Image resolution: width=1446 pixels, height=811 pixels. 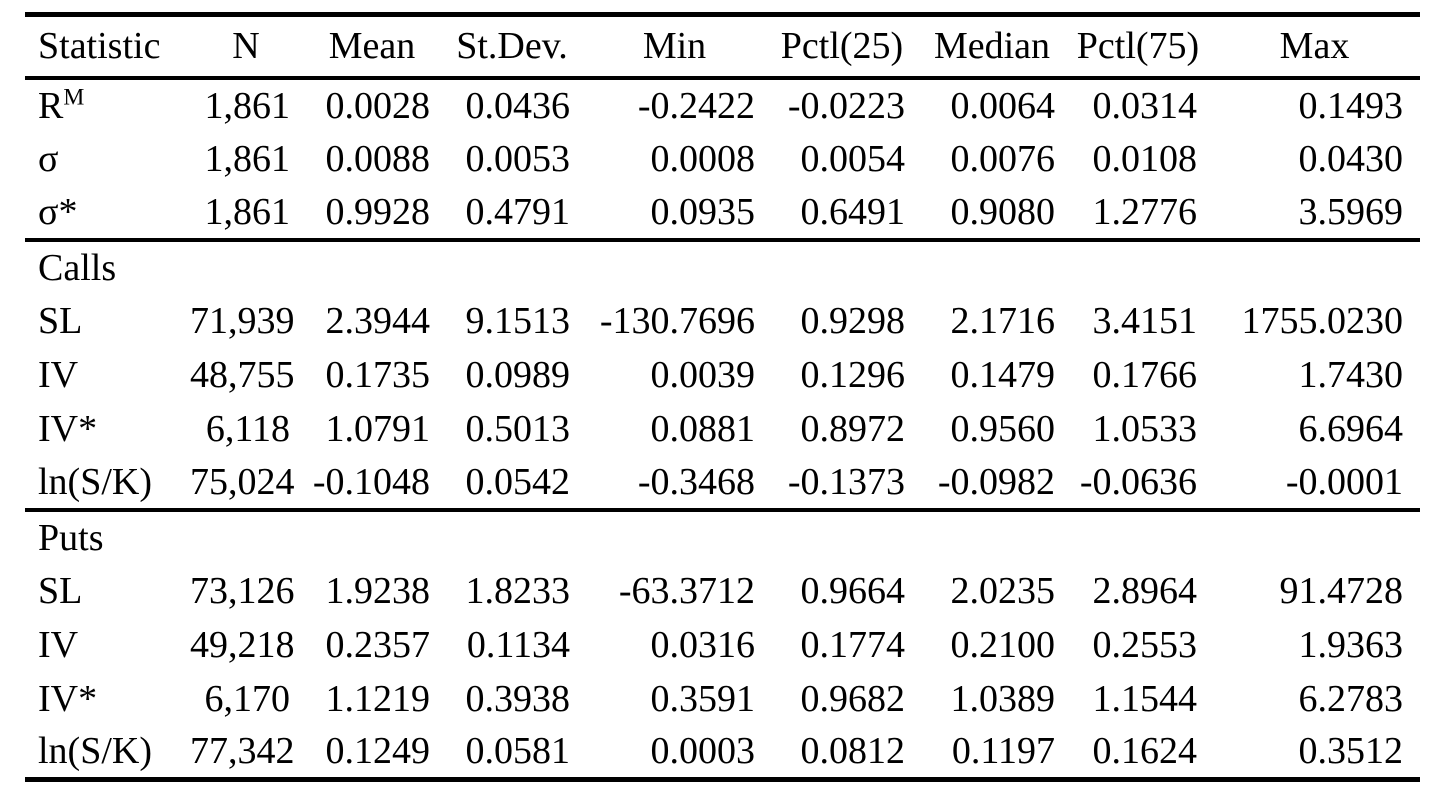 I want to click on cell-value: 0.0008, so click(x=703, y=158).